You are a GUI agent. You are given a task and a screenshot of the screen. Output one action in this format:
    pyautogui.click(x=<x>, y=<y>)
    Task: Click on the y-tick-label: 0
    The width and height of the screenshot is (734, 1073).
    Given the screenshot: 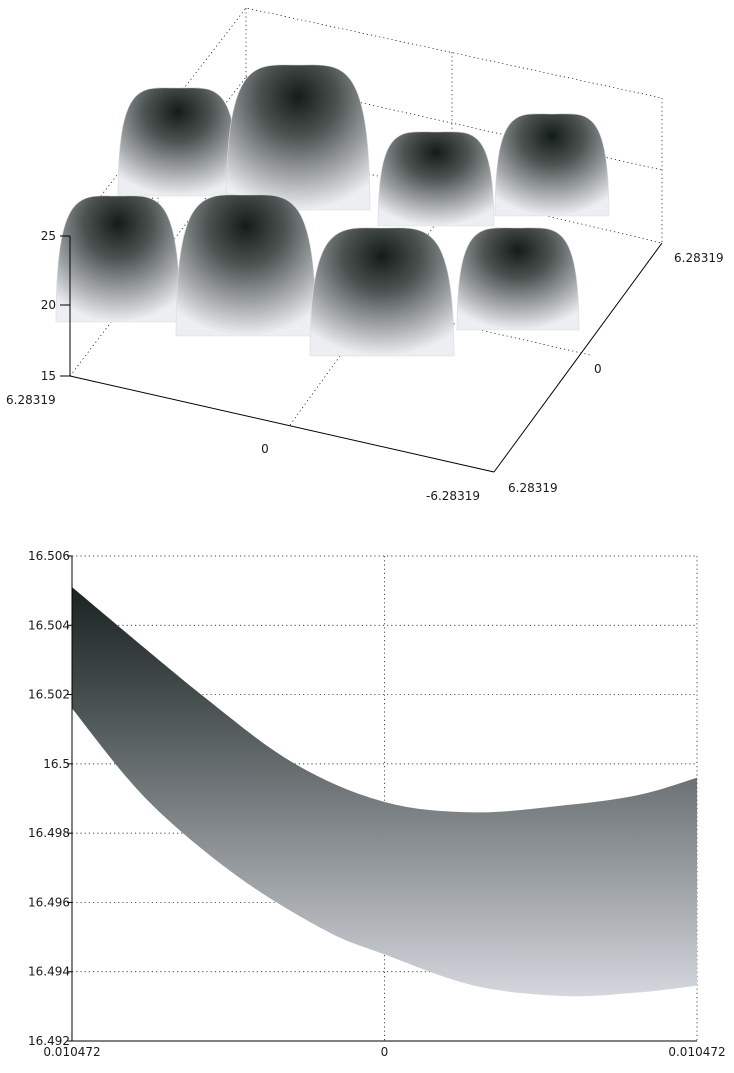 What is the action you would take?
    pyautogui.click(x=598, y=369)
    